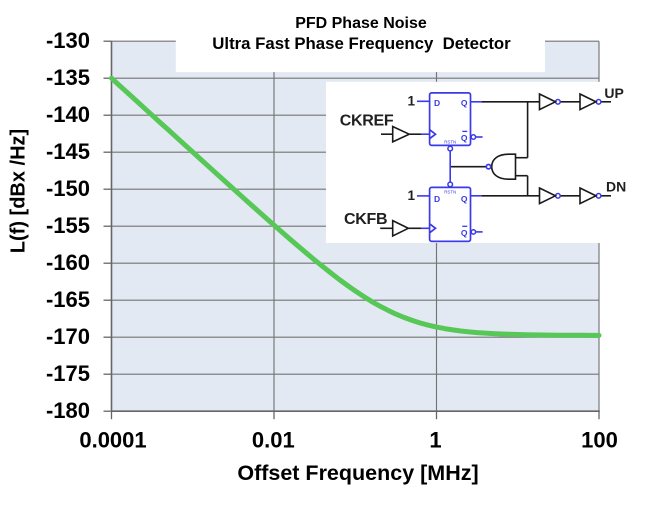 This screenshot has height=513, width=646. What do you see at coordinates (599, 439) in the screenshot?
I see `svg-text: 100` at bounding box center [599, 439].